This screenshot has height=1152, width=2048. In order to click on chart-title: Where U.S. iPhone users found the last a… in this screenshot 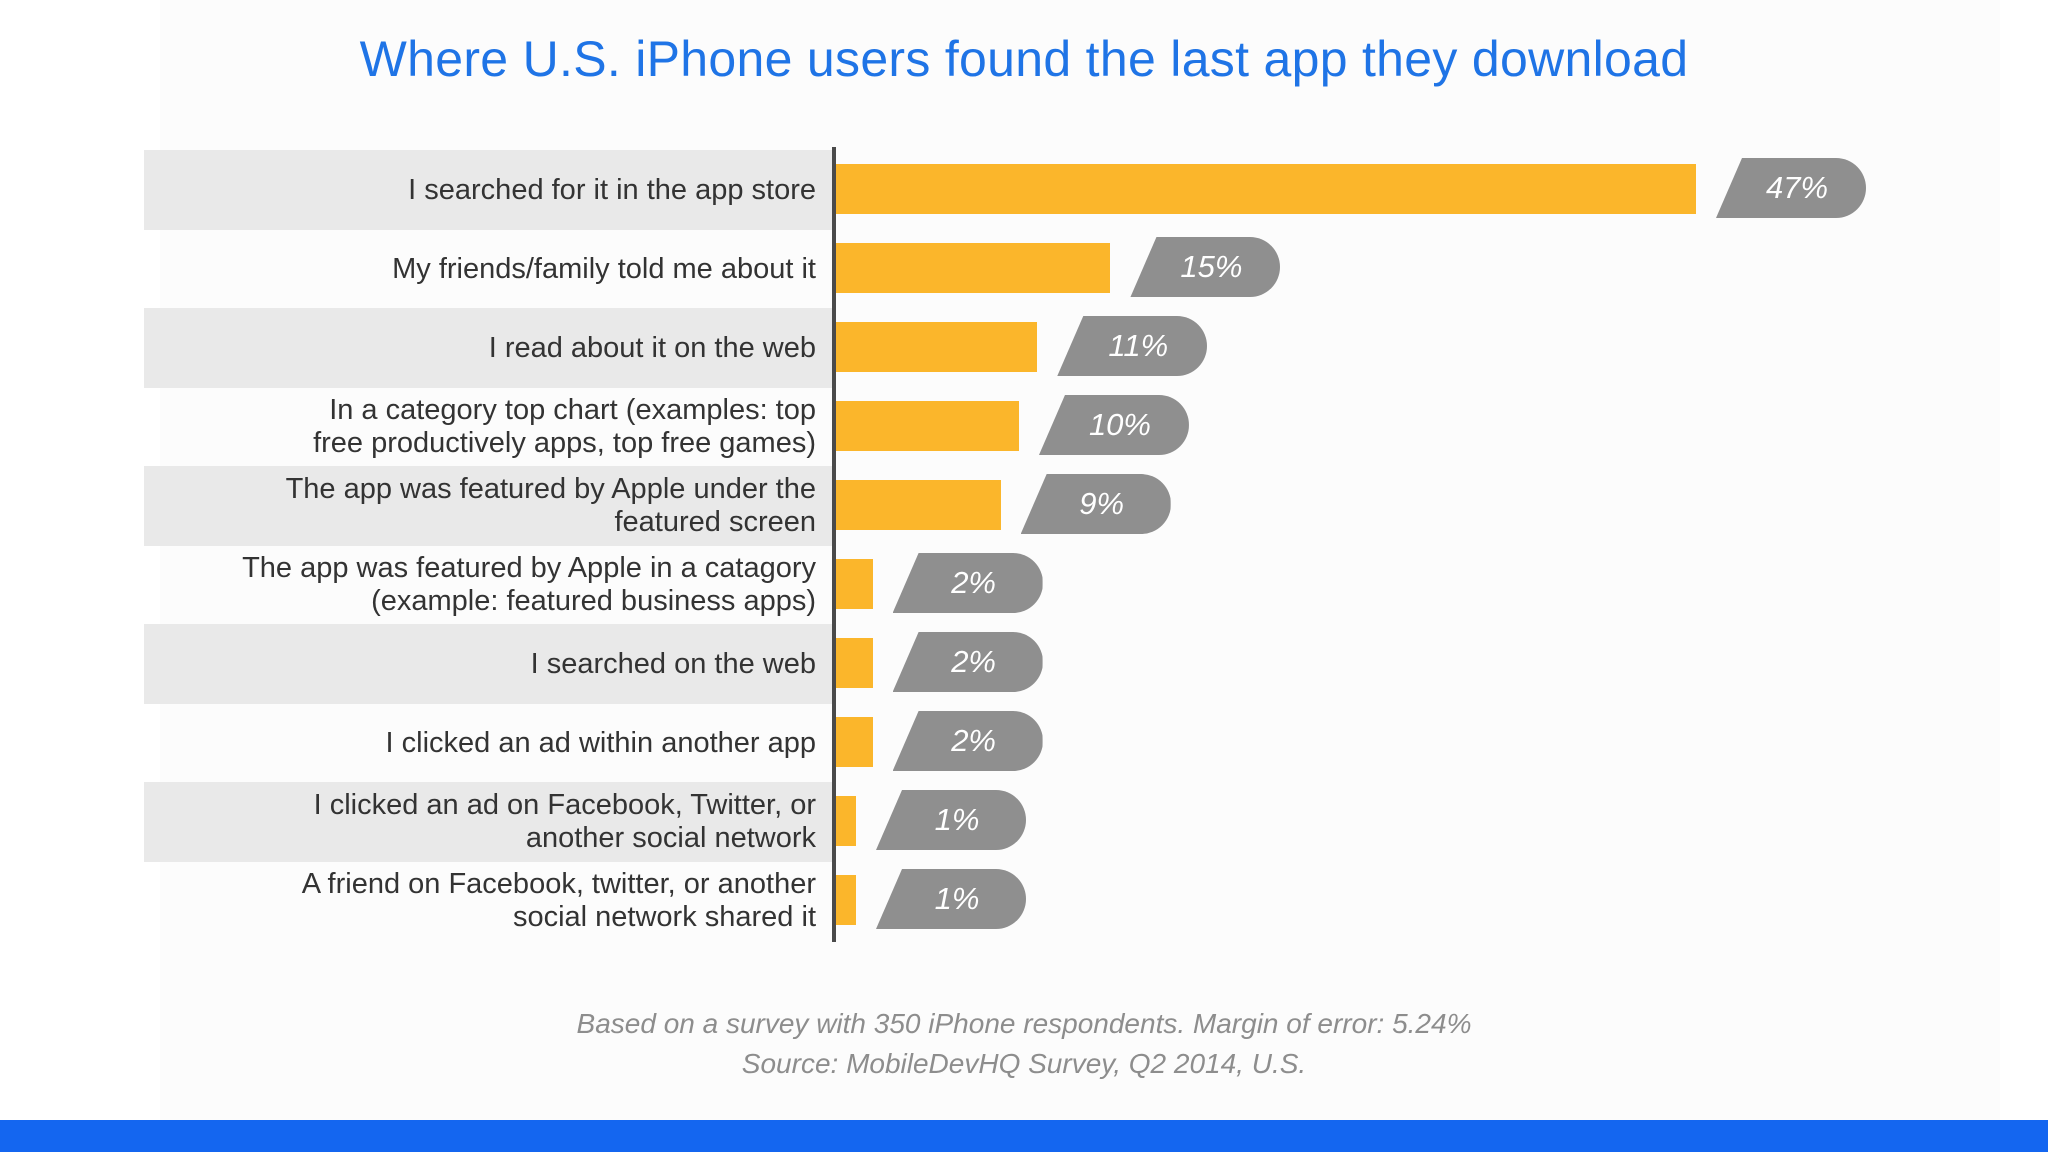, I will do `click(1024, 59)`.